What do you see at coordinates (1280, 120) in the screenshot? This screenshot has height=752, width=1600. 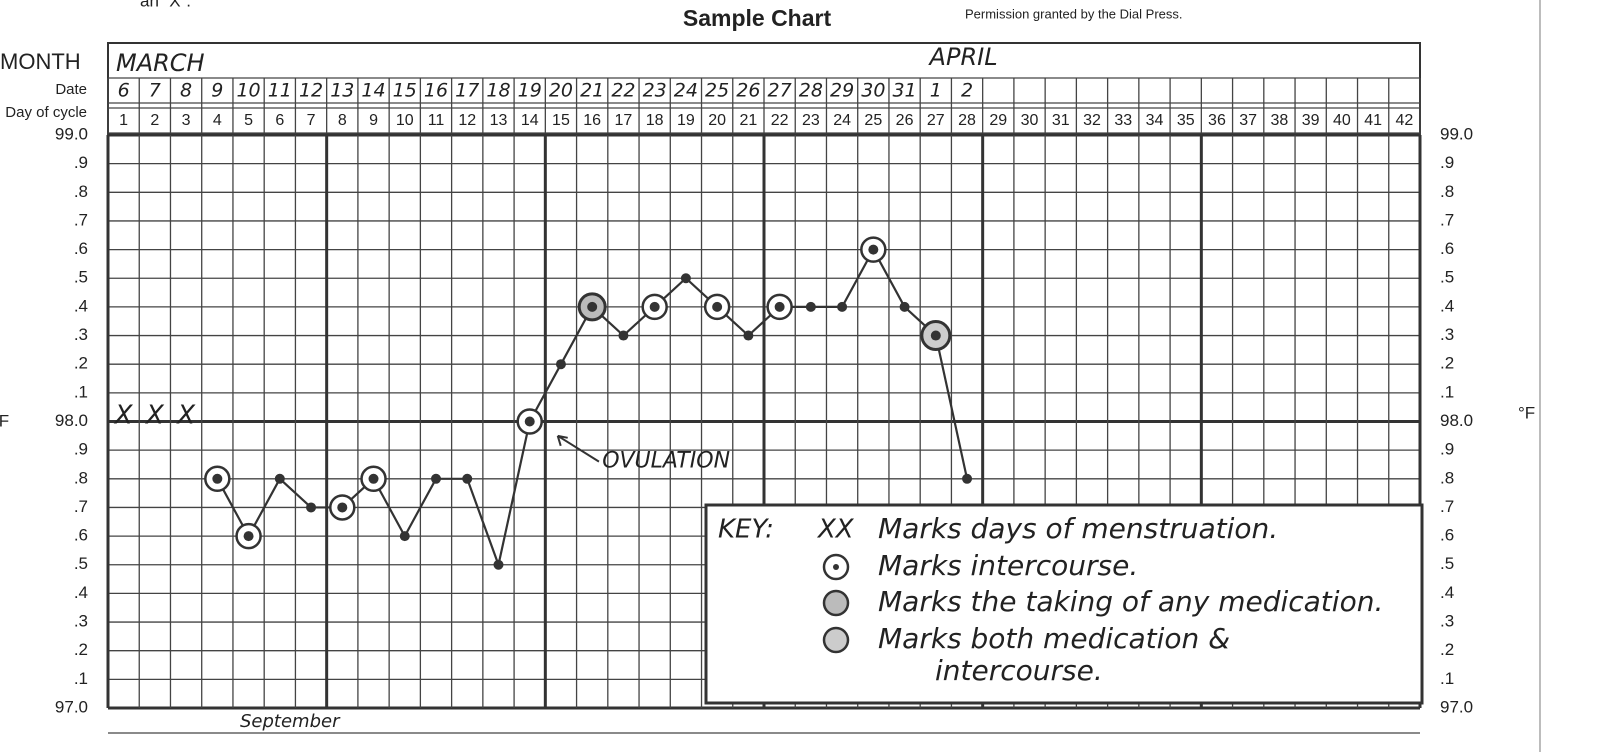 I see `x-tick-label: 38` at bounding box center [1280, 120].